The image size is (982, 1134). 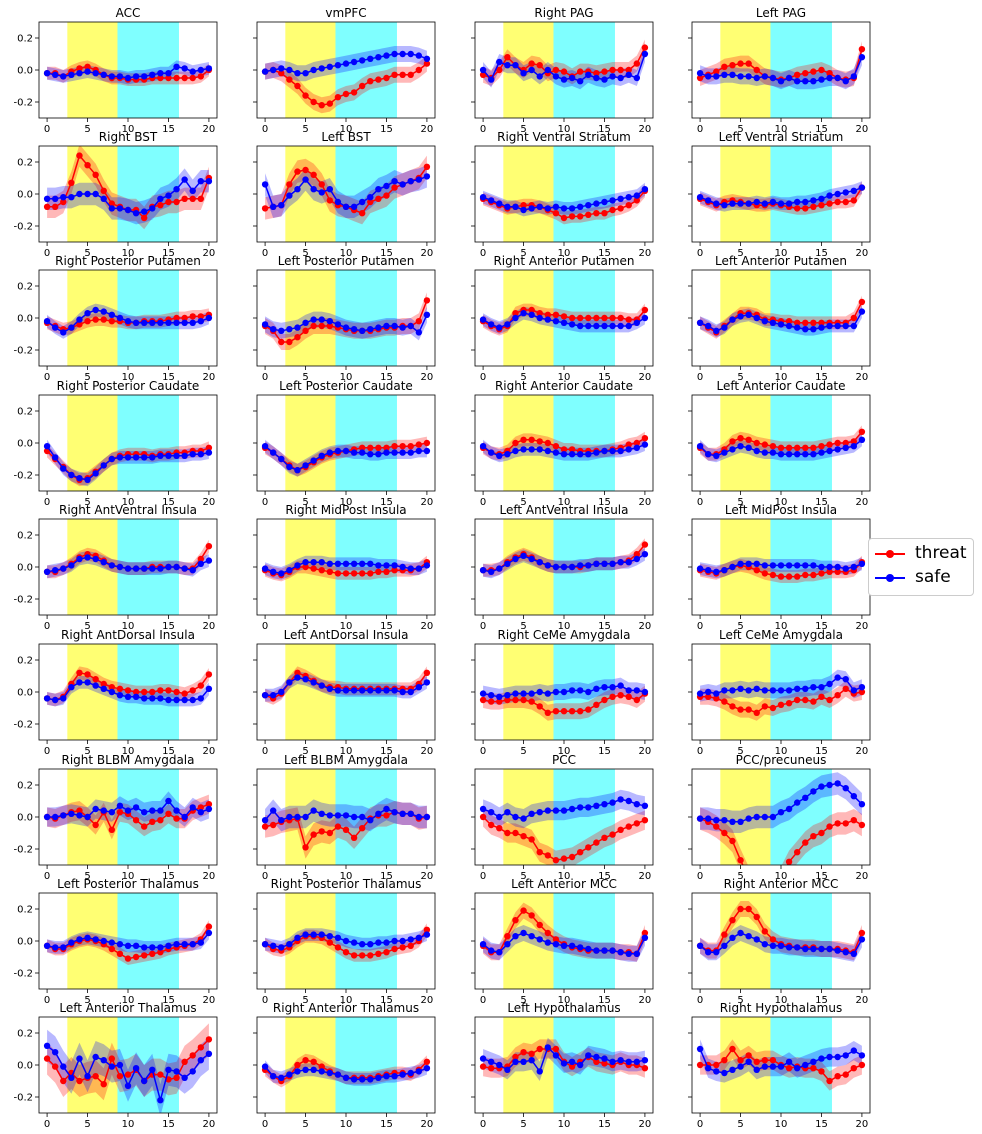 What do you see at coordinates (25, 693) in the screenshot?
I see `y-tick-label: 0.0` at bounding box center [25, 693].